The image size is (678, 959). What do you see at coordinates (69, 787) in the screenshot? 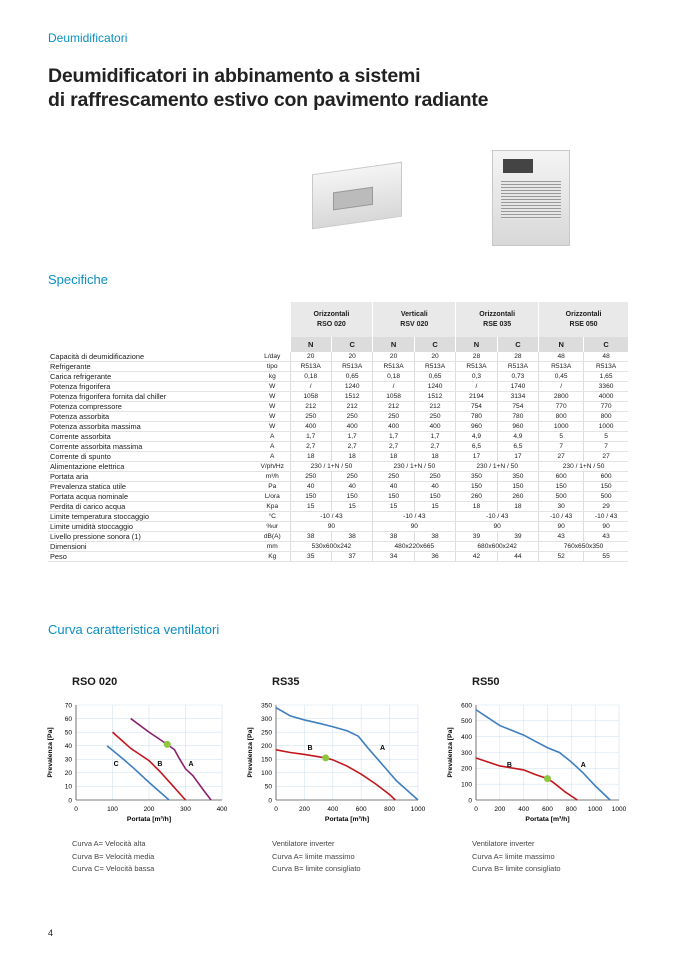
I see `y-tick-label: 10` at bounding box center [69, 787].